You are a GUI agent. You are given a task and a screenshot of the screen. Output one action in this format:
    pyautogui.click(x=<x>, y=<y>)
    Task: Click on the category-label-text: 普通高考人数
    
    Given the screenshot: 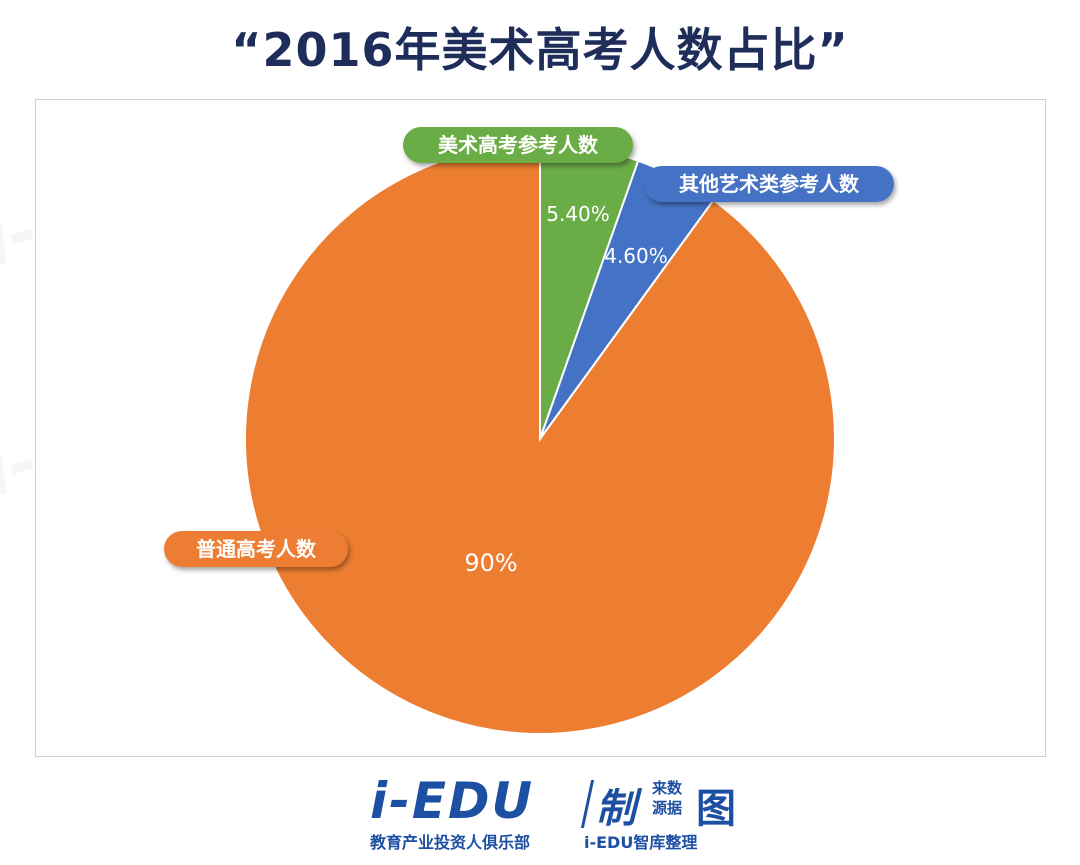 What is the action you would take?
    pyautogui.click(x=256, y=549)
    